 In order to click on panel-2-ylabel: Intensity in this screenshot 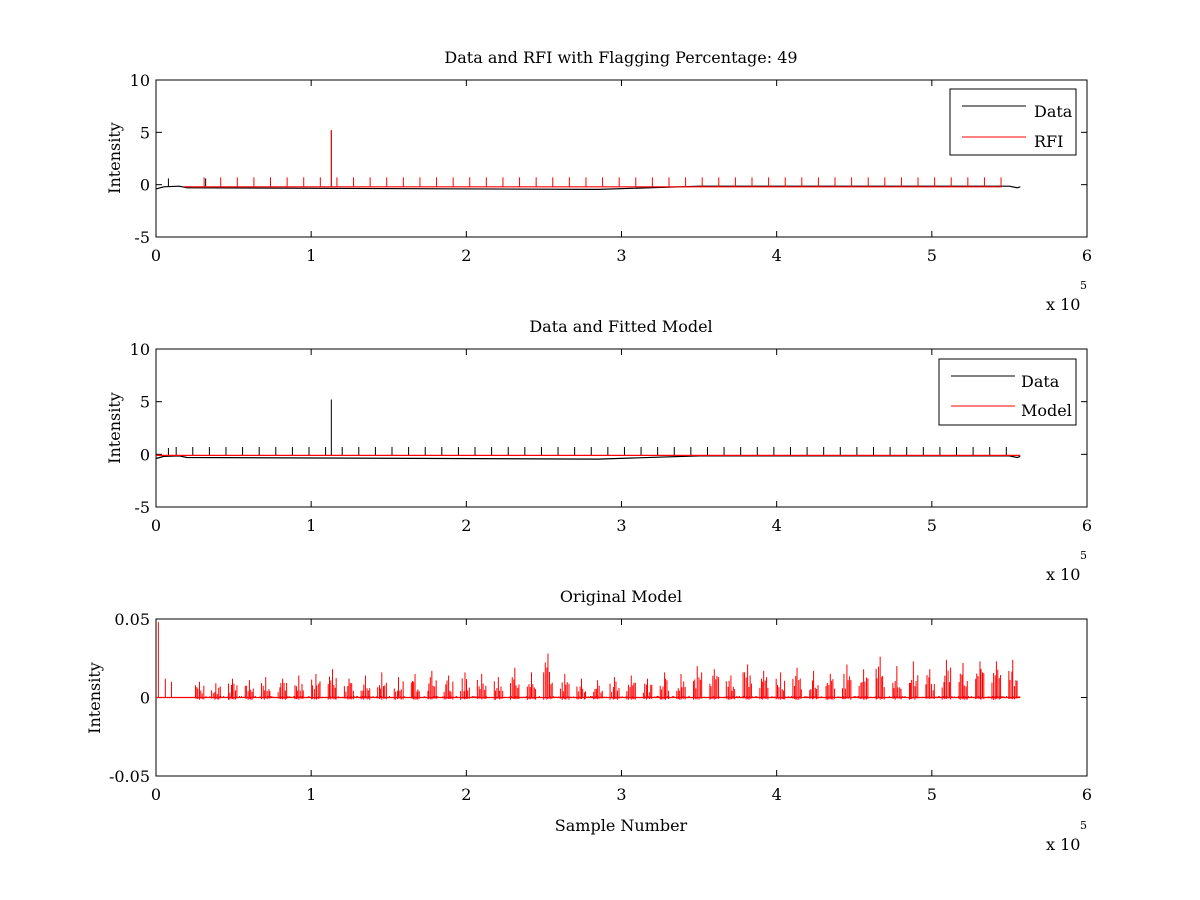, I will do `click(114, 428)`.